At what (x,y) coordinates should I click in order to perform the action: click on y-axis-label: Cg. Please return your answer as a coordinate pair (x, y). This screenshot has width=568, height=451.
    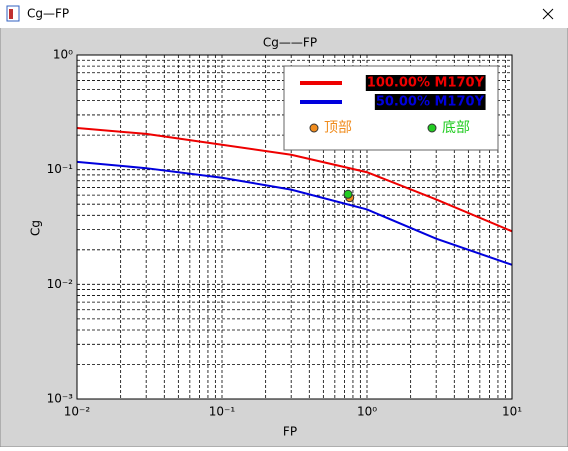
    Looking at the image, I should click on (36, 228).